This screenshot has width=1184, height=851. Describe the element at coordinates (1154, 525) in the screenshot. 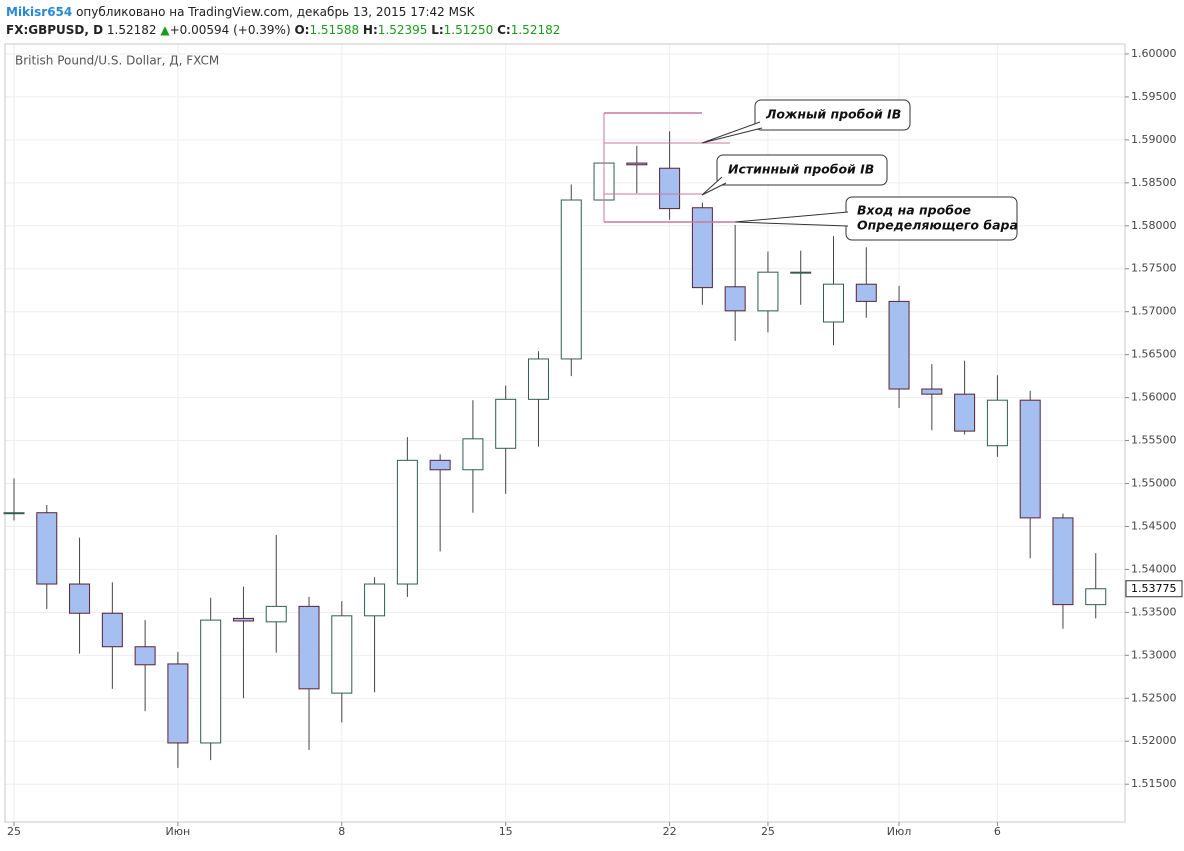

I see `y-tick-label: 1.54500` at that location.